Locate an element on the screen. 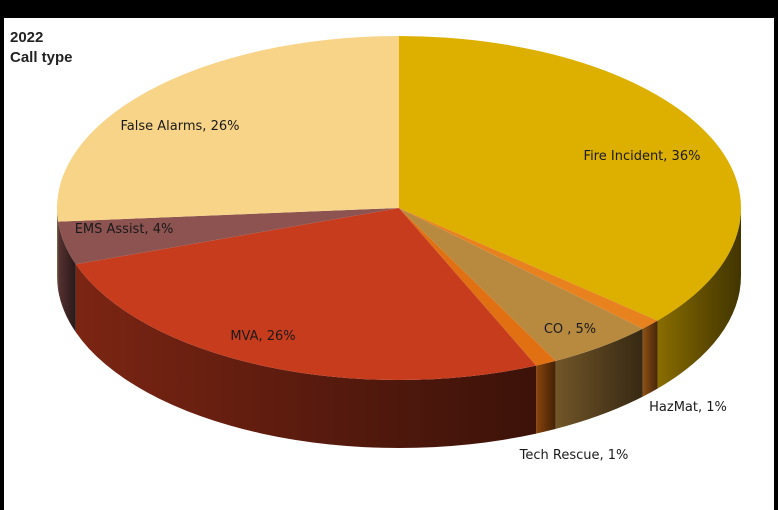 The height and width of the screenshot is (510, 778). pie-side-false-alarms is located at coordinates (58, 249).